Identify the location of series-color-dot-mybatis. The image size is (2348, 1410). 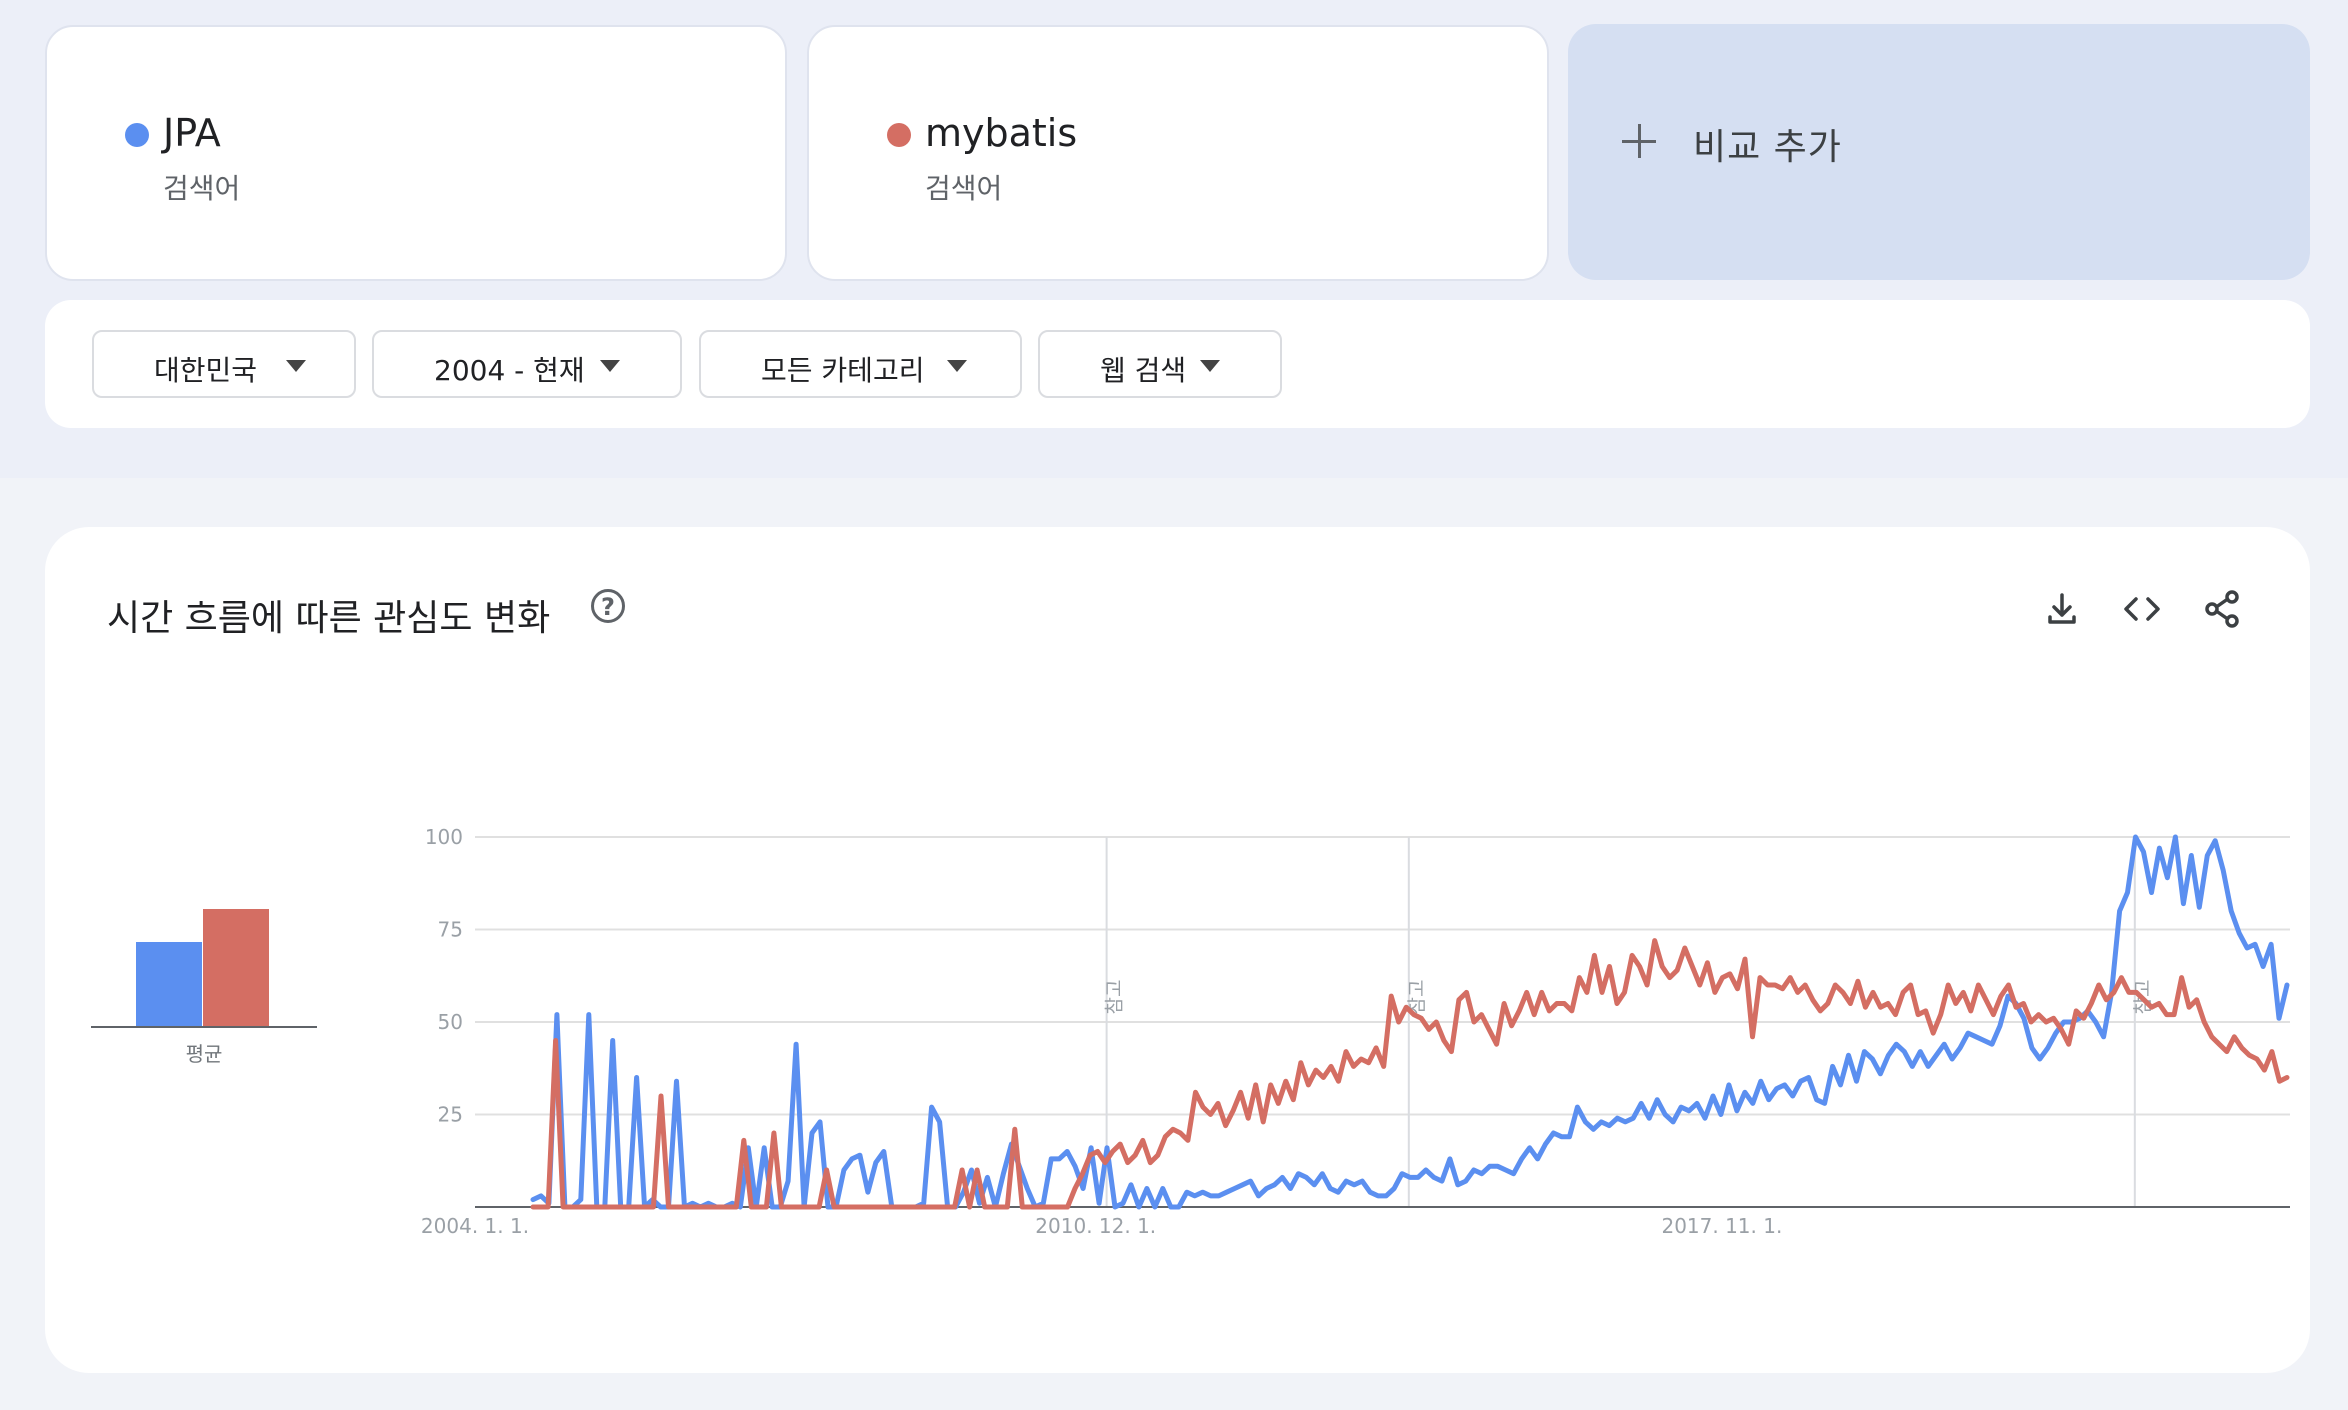
(899, 135).